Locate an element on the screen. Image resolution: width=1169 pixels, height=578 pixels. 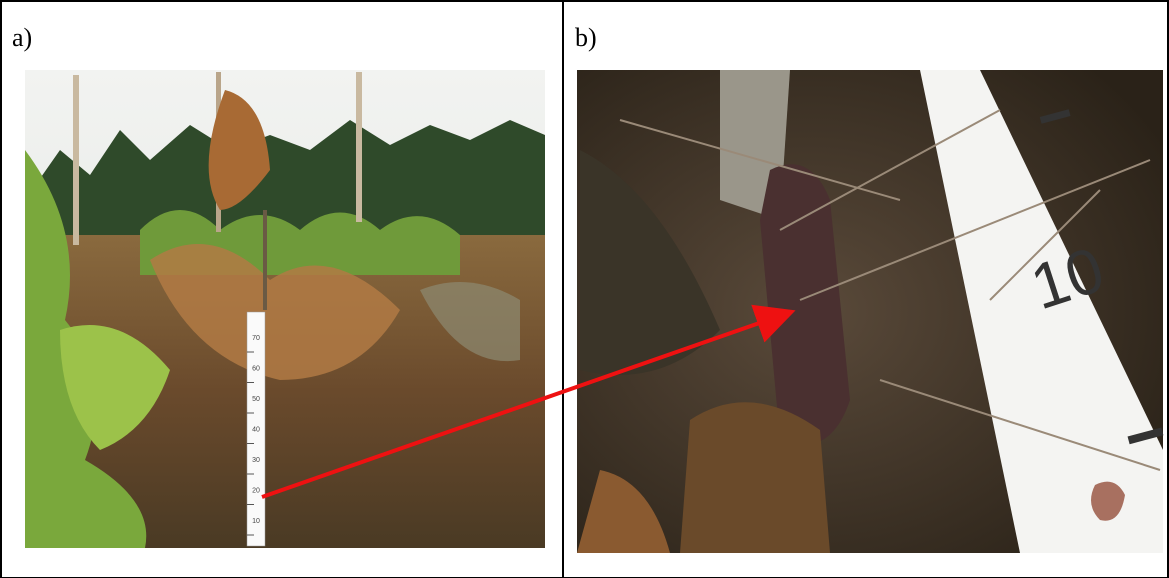
panel-label: a) is located at coordinates (22, 37).